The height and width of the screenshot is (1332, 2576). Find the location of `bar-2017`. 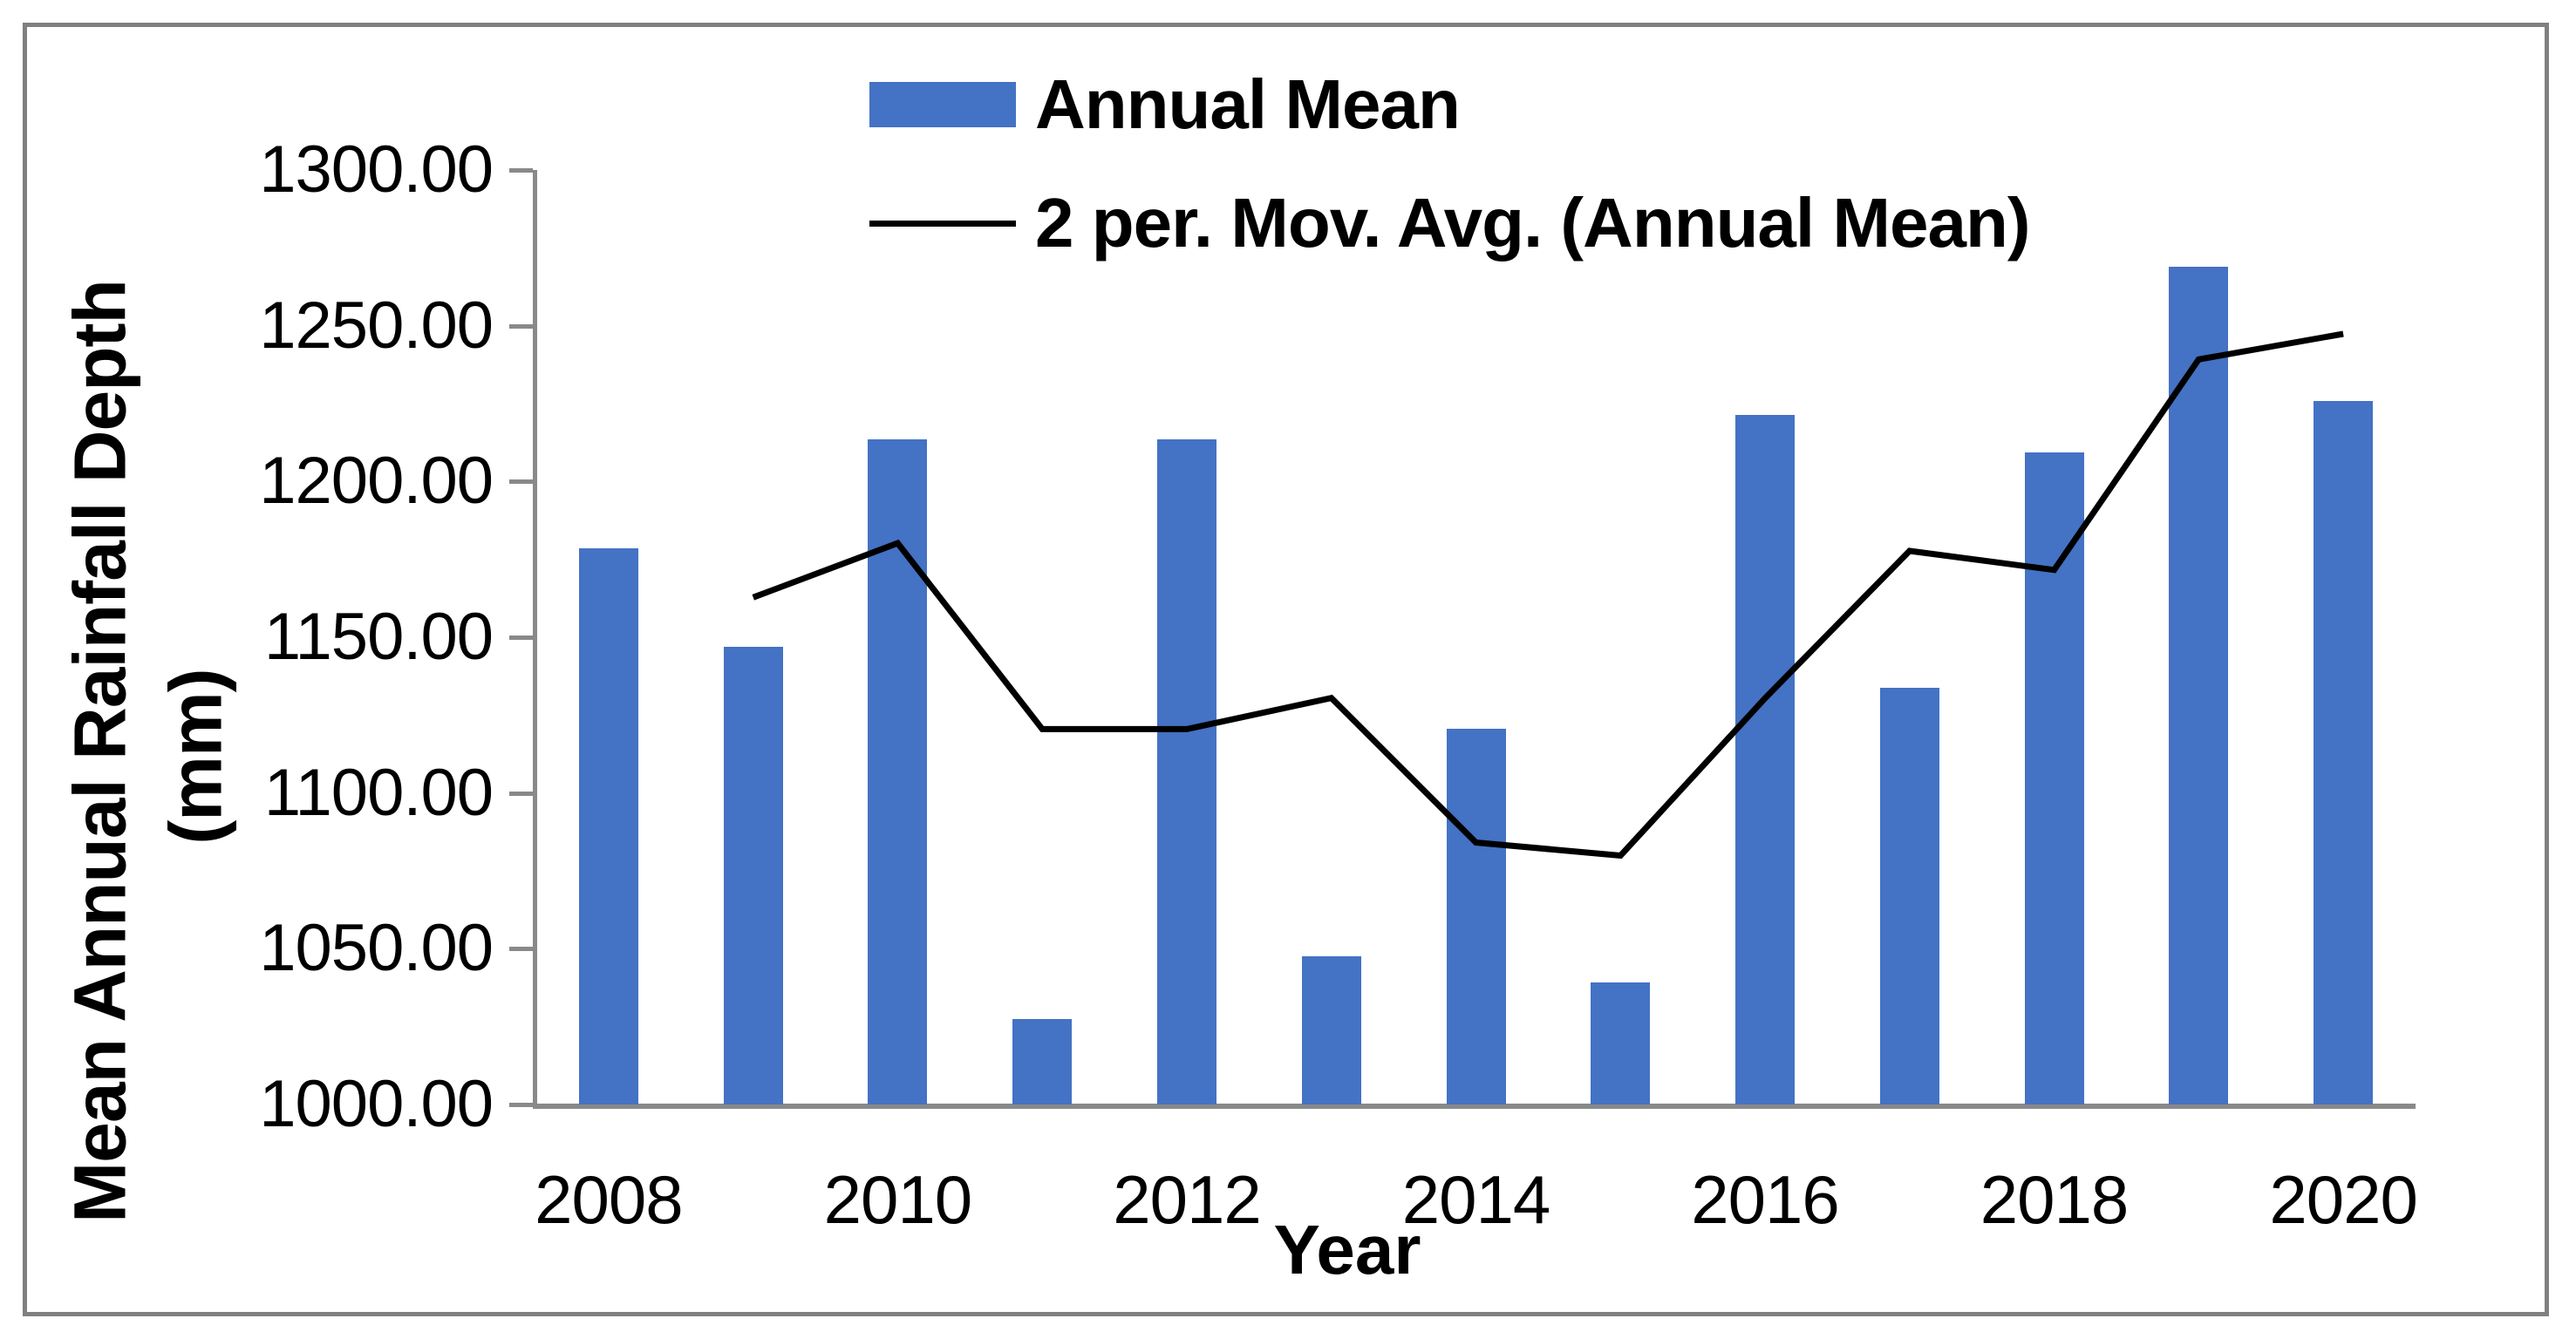

bar-2017 is located at coordinates (1909, 895).